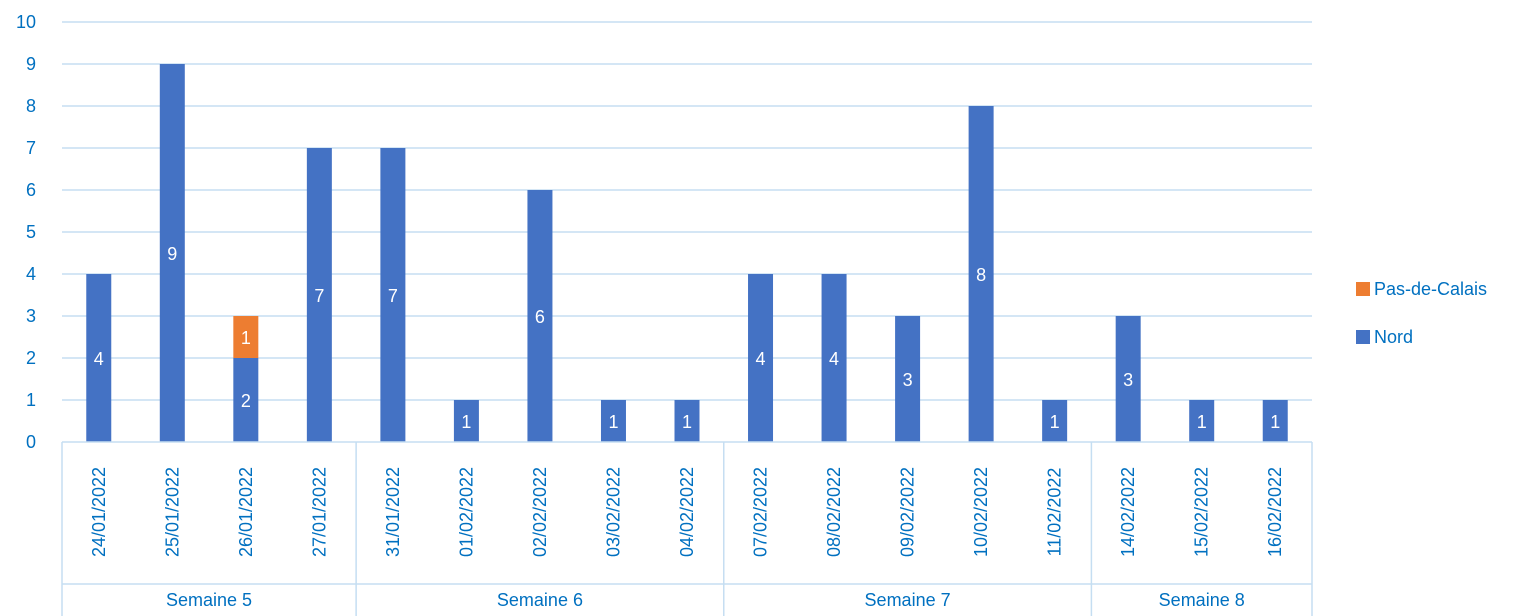 The height and width of the screenshot is (616, 1514). I want to click on y-tick-label: 7, so click(31, 148).